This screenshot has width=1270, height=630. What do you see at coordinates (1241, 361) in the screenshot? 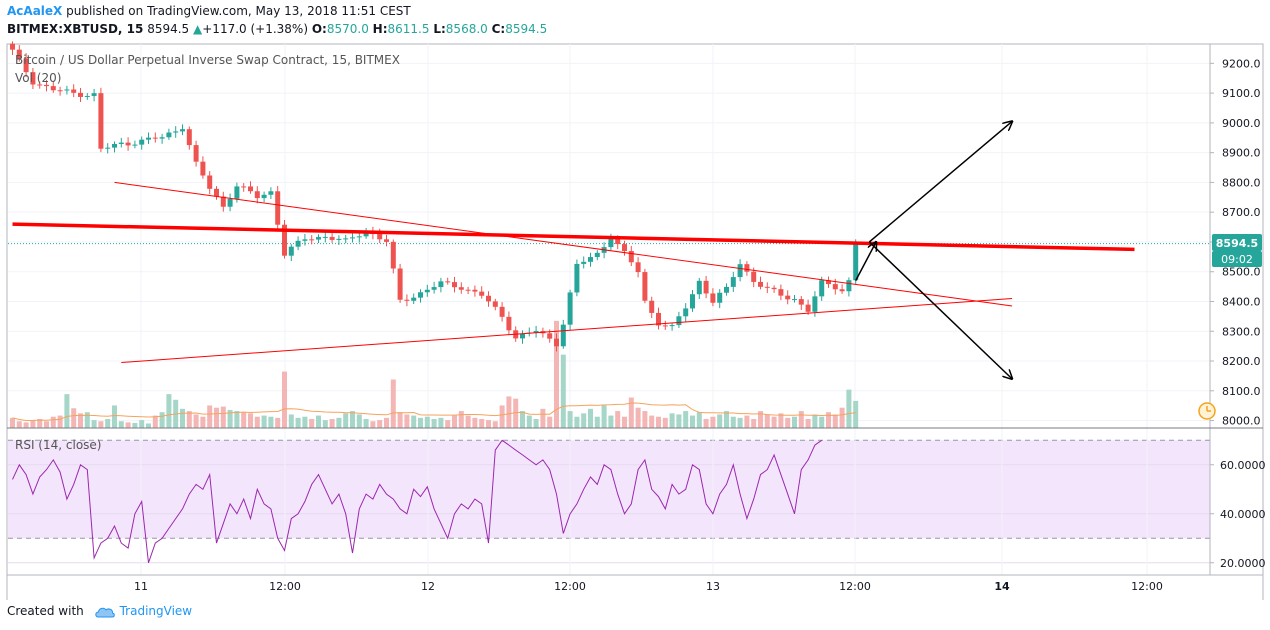
I see `price-tick-label: 8200.0` at bounding box center [1241, 361].